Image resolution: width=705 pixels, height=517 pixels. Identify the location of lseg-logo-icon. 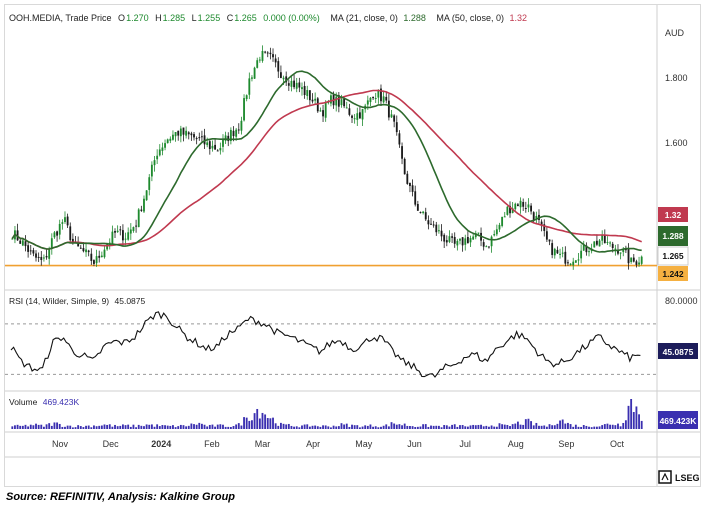
(665, 477).